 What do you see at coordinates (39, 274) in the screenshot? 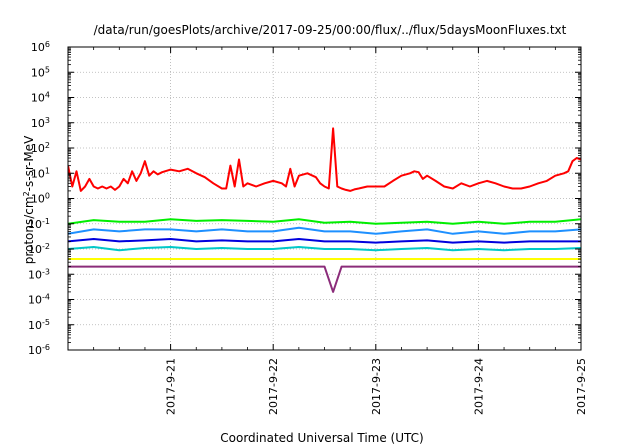
I see `y-tick-label: 10⁻³` at bounding box center [39, 274].